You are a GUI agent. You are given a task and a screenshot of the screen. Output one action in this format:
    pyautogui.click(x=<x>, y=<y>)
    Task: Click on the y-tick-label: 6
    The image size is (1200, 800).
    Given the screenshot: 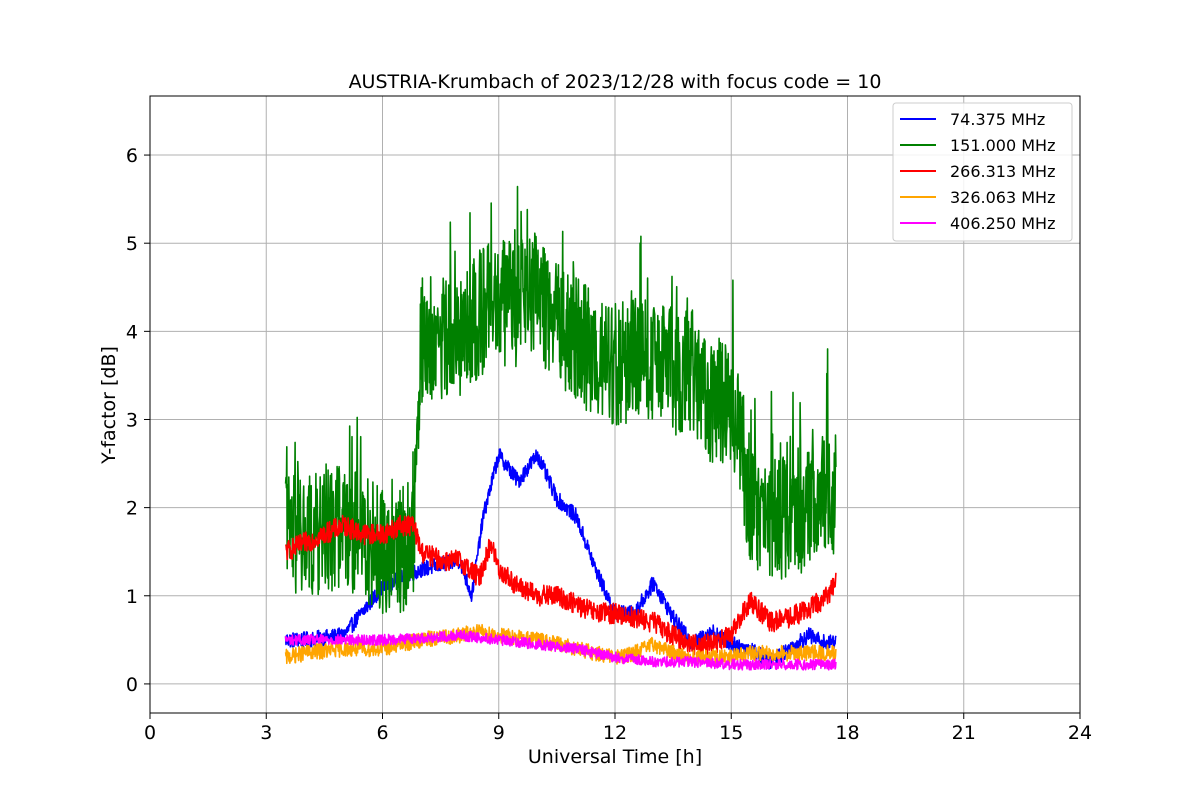 What is the action you would take?
    pyautogui.click(x=132, y=156)
    